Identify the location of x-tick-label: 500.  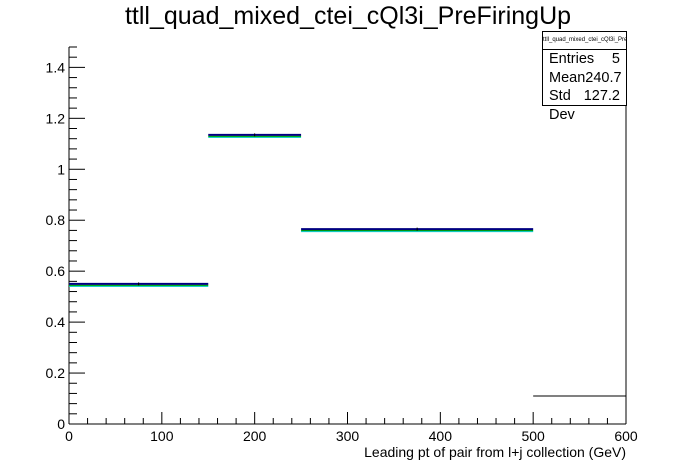
(533, 436).